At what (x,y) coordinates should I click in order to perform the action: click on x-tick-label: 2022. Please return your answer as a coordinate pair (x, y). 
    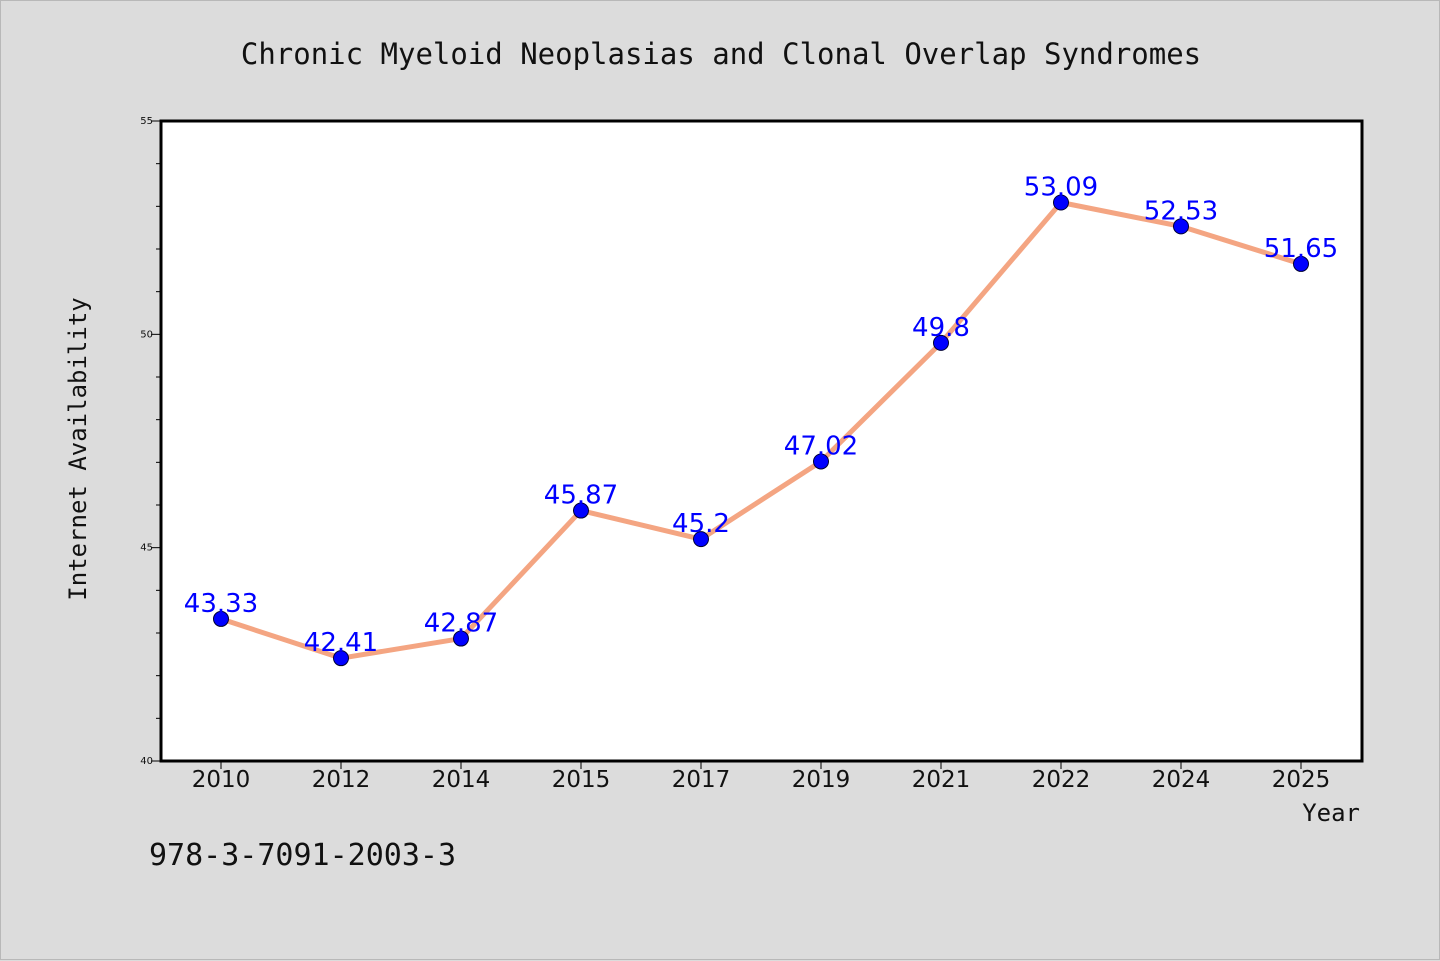
    Looking at the image, I should click on (1061, 780).